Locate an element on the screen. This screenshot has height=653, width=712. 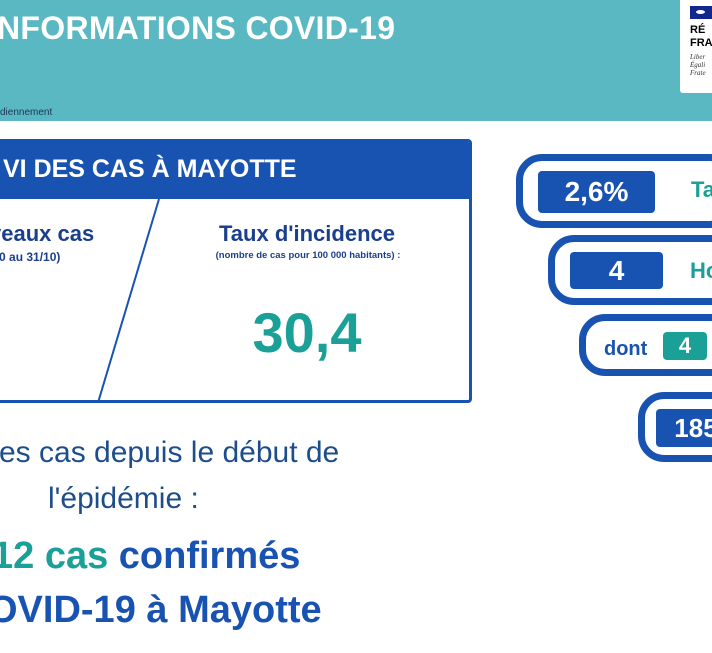
stat-pill-total: 185 is located at coordinates (675, 427).